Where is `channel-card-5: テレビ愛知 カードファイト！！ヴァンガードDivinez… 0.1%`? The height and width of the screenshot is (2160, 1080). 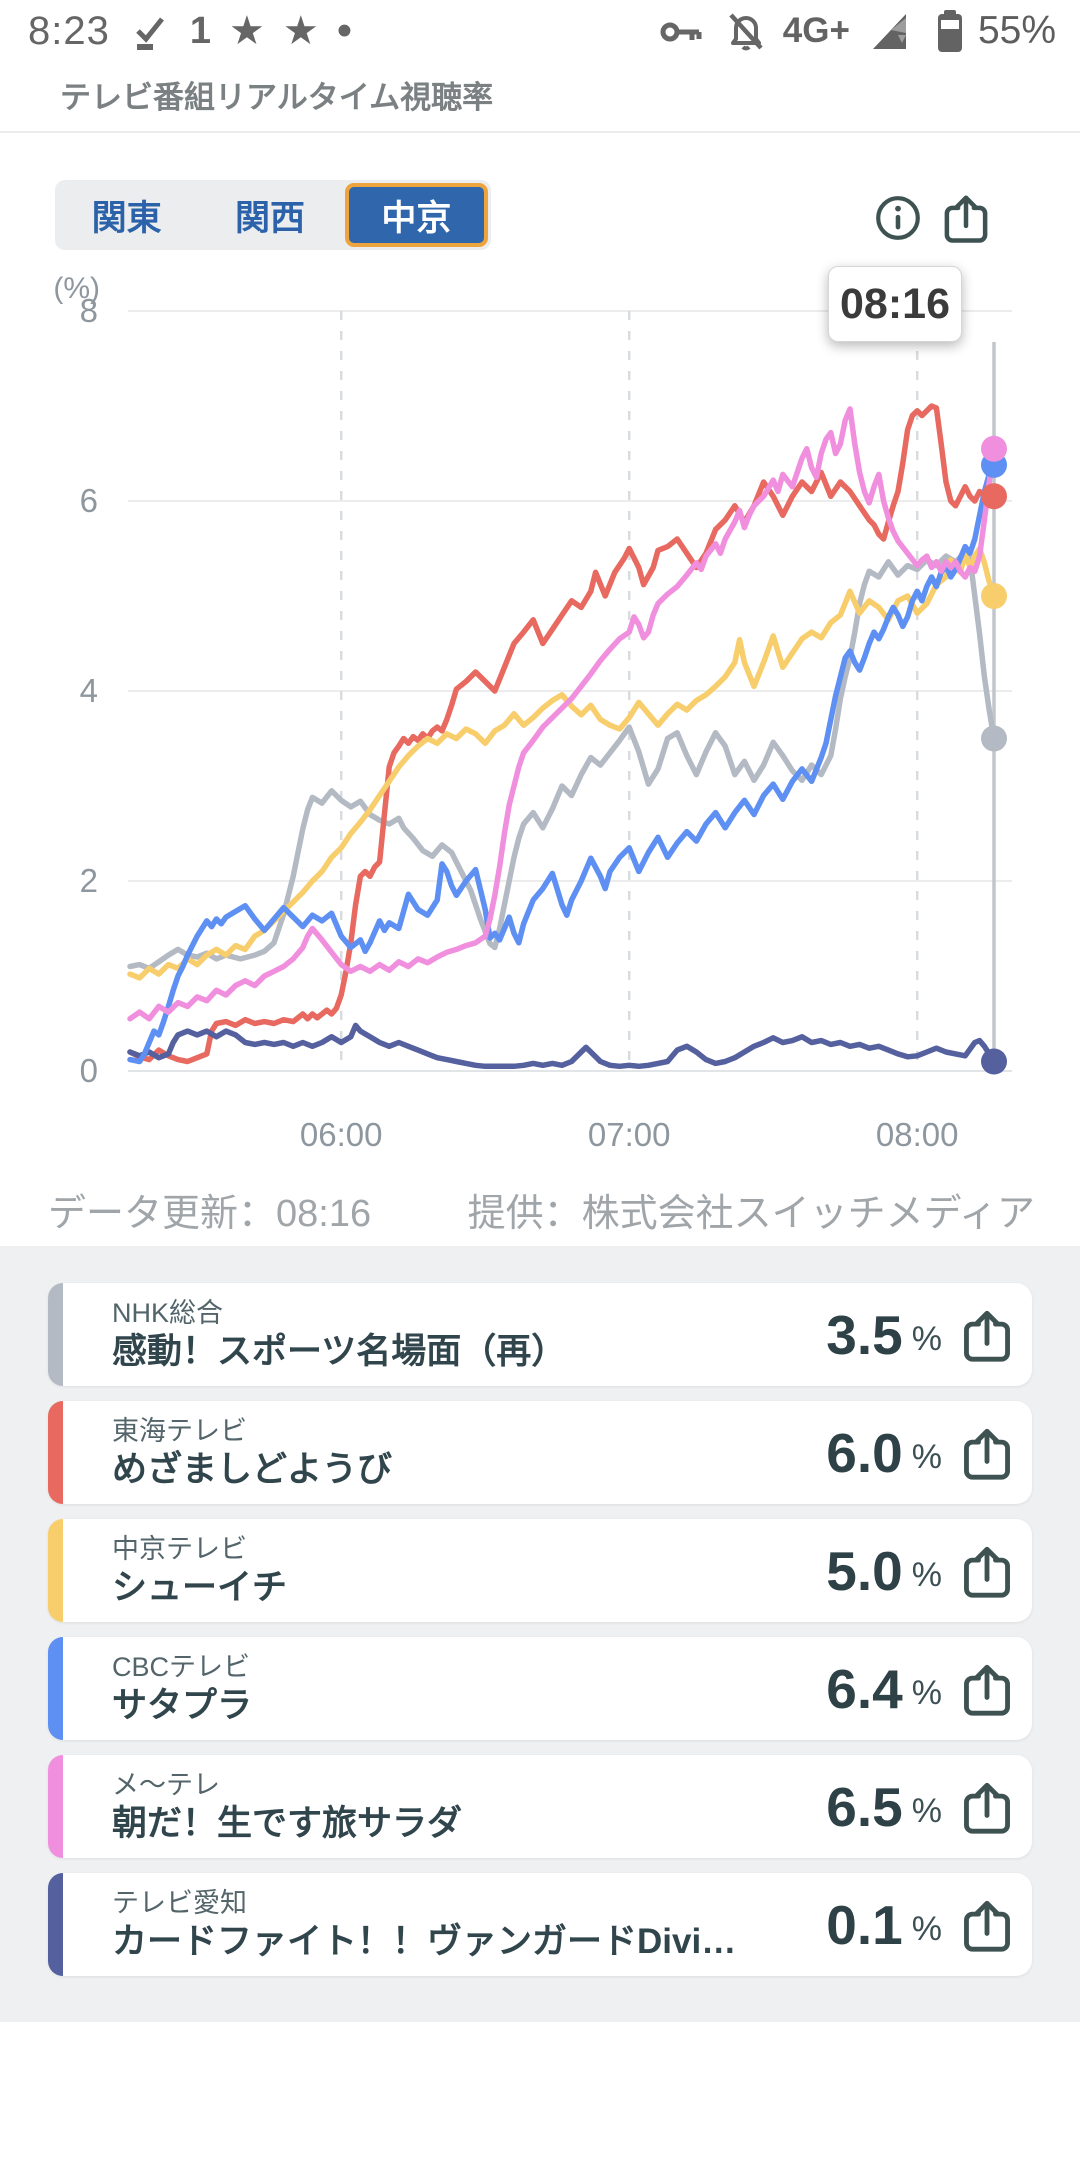
channel-card-5: テレビ愛知 カードファイト！！ヴァンガードDivinez… 0.1% is located at coordinates (540, 1924).